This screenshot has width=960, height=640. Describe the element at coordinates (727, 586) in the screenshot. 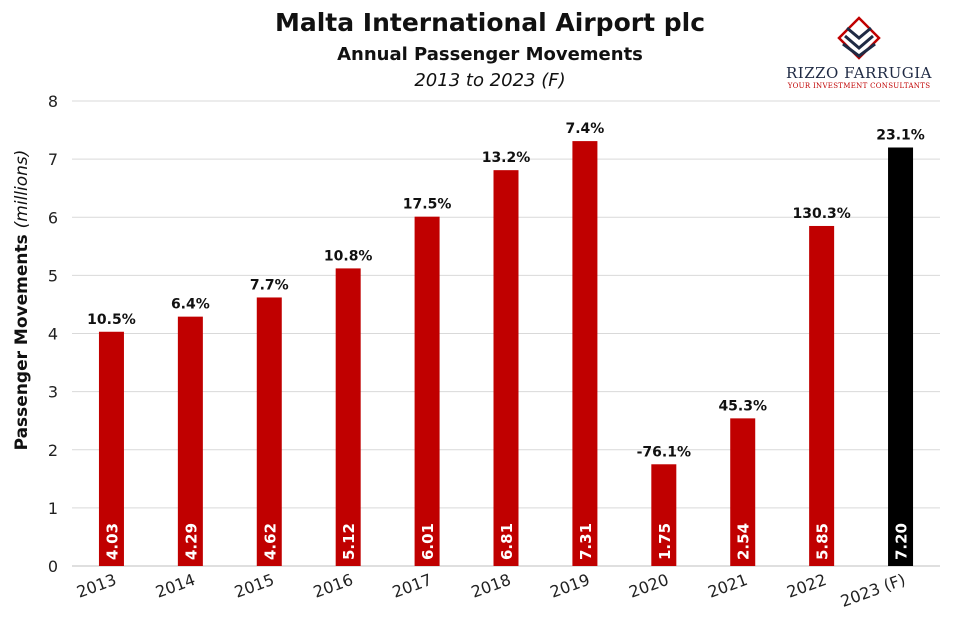

I see `x-tick-label: 2021` at that location.